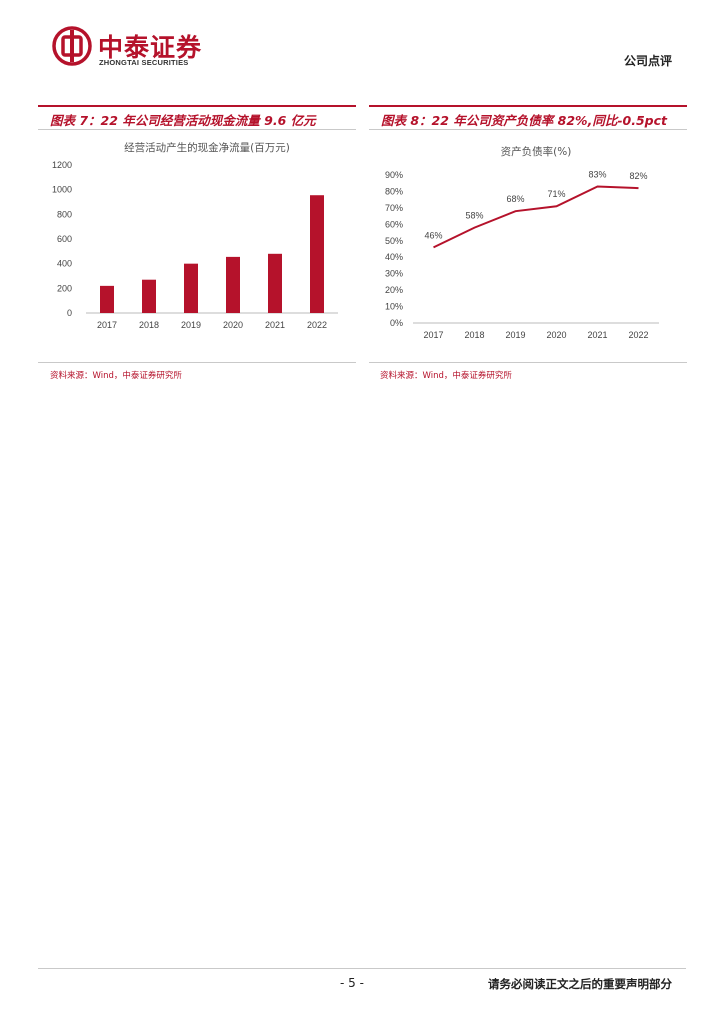 Image resolution: width=724 pixels, height=1024 pixels. I want to click on y-tick-label: 40%, so click(394, 257).